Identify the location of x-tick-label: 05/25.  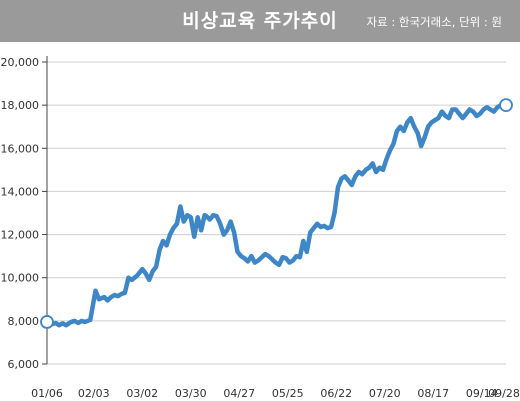
(288, 393).